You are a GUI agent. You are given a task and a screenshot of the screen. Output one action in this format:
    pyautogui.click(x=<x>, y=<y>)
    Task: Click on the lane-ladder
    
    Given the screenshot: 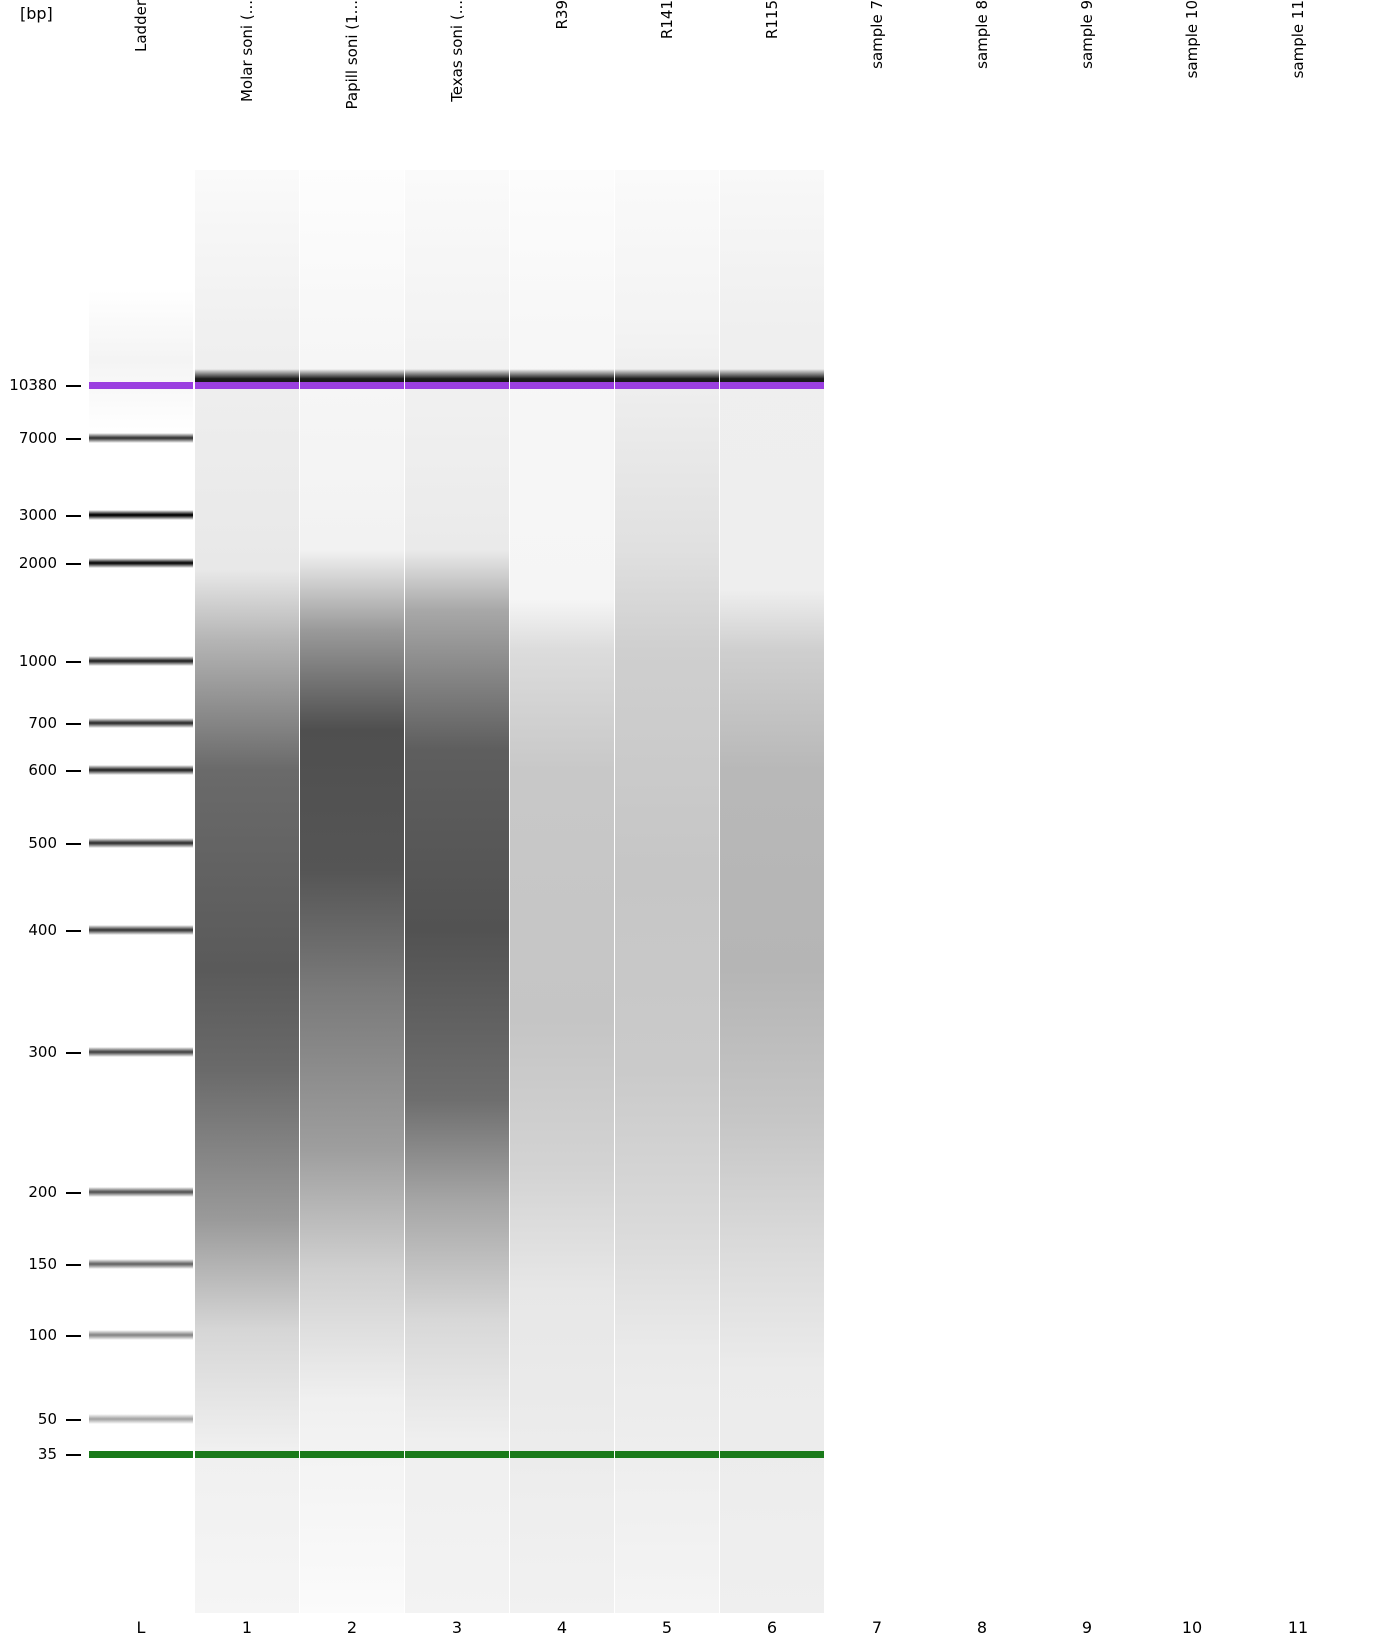 What is the action you would take?
    pyautogui.click(x=141, y=891)
    